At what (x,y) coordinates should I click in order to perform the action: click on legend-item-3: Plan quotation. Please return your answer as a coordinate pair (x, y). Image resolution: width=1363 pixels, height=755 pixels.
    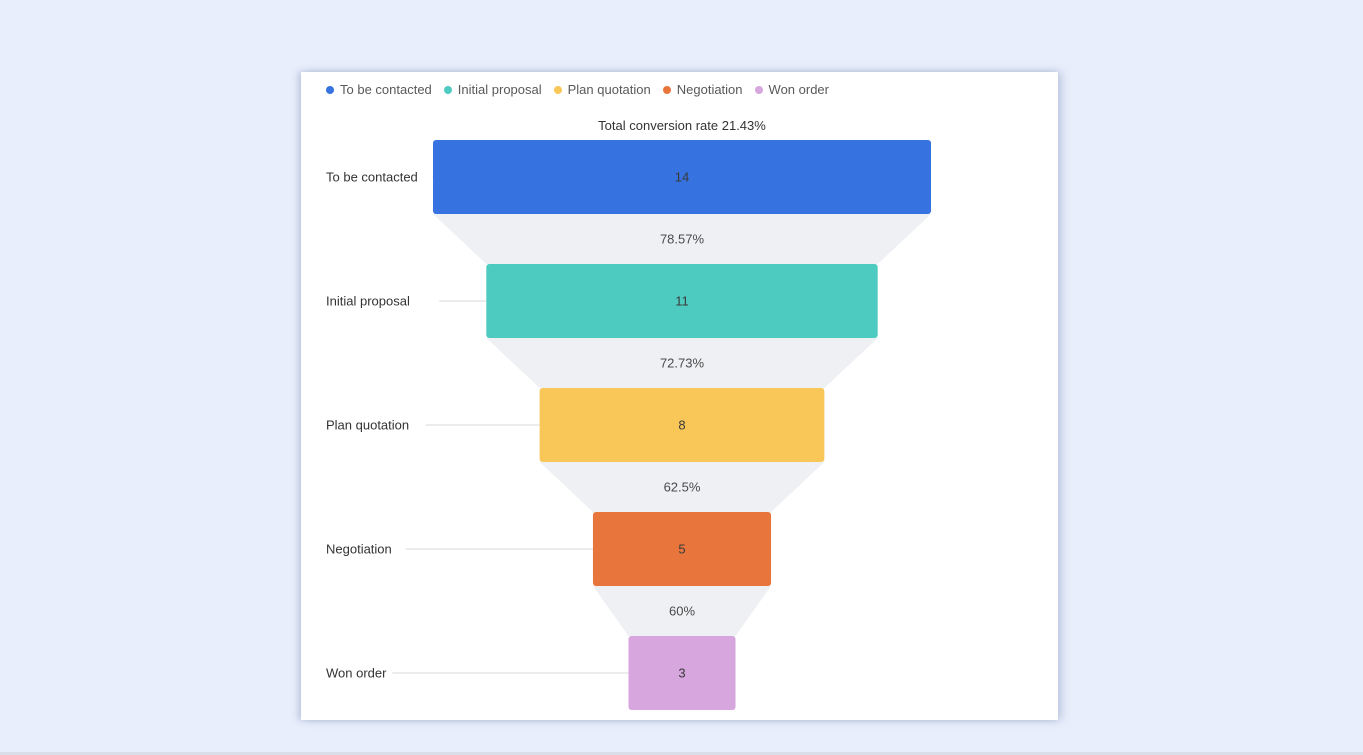
    Looking at the image, I should click on (602, 89).